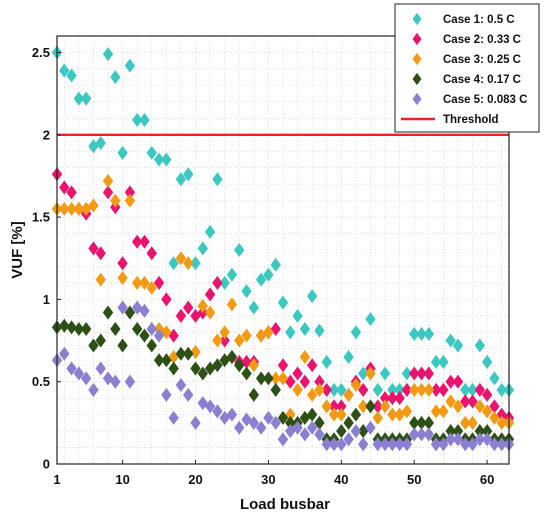  Describe the element at coordinates (122, 479) in the screenshot. I see `x-tick-label: 10` at that location.